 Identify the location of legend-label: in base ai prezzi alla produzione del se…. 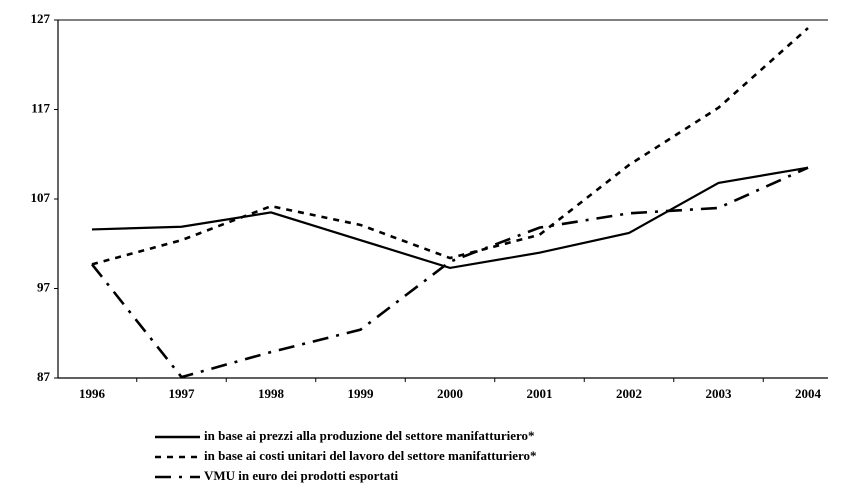
(369, 435).